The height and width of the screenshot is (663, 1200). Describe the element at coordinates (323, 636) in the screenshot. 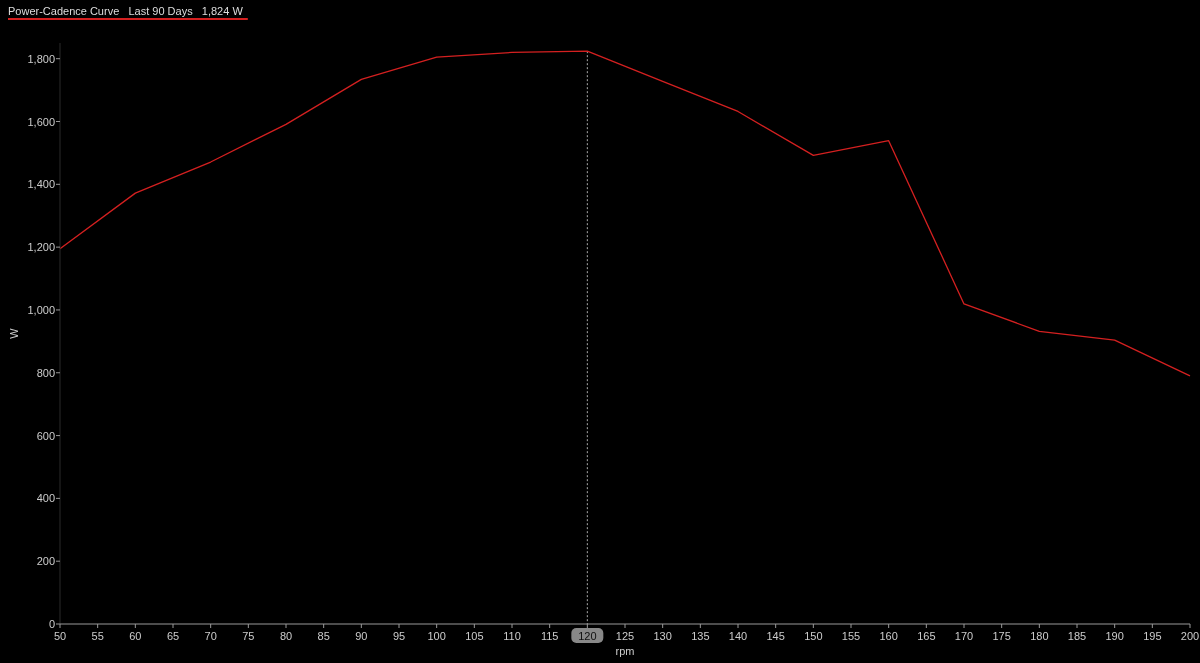

I see `x-tick-label: 85` at that location.